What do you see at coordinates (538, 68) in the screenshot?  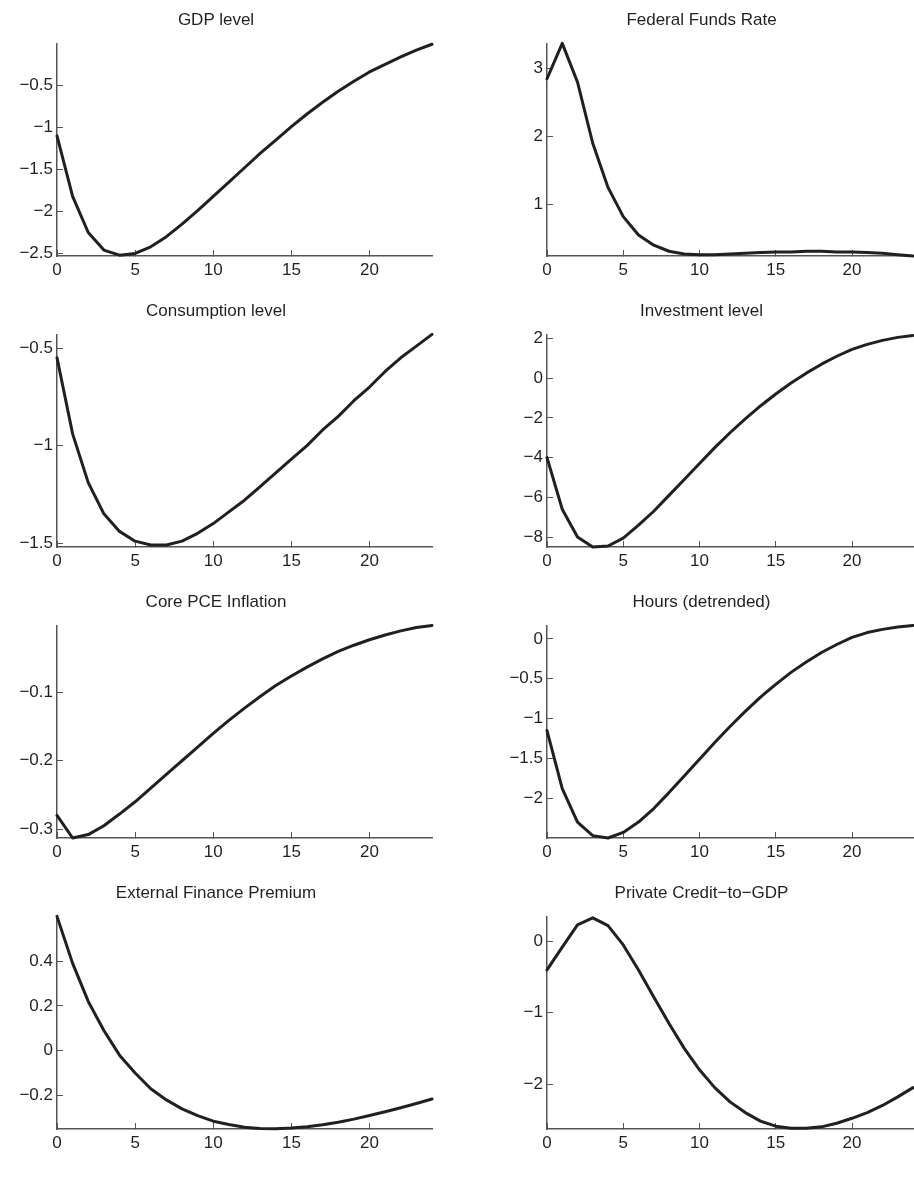 I see `y-tick-label: 3` at bounding box center [538, 68].